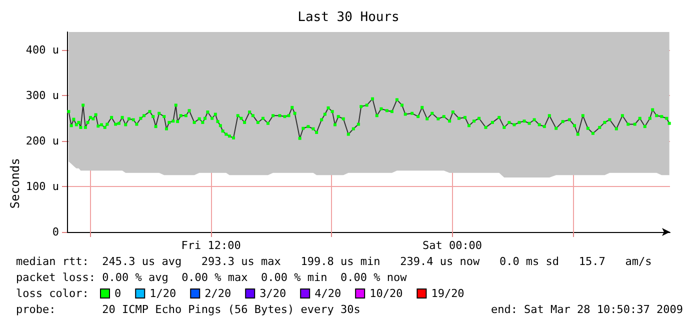 This screenshot has width=697, height=321. I want to click on y-tick-label: 200 u, so click(42, 141).